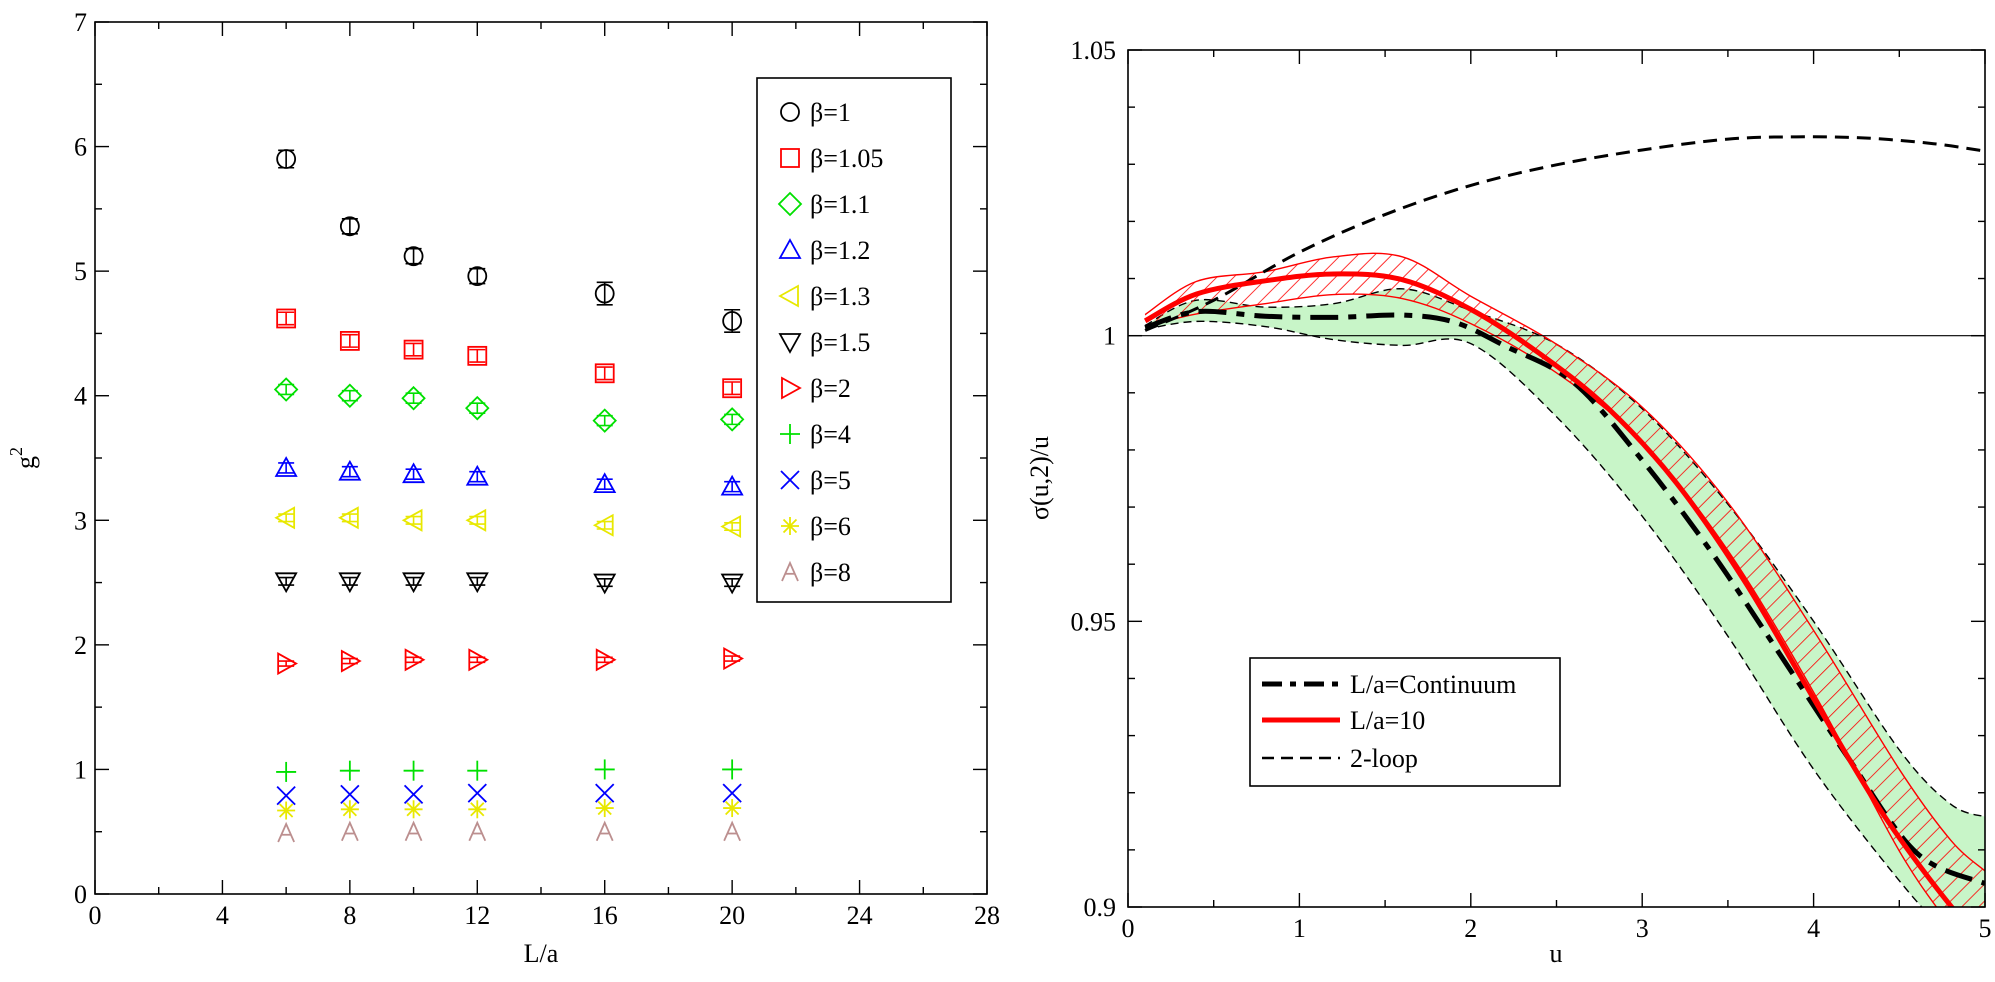 Image resolution: width=1995 pixels, height=982 pixels. What do you see at coordinates (1642, 928) in the screenshot?
I see `x-tick-label: 3` at bounding box center [1642, 928].